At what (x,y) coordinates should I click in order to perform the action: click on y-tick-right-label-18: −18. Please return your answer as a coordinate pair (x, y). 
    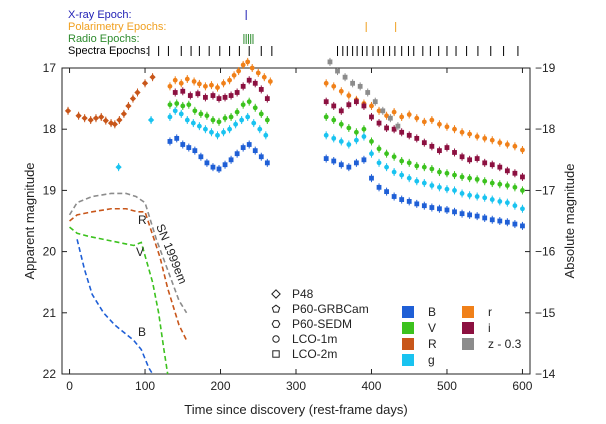
    Looking at the image, I should click on (545, 129).